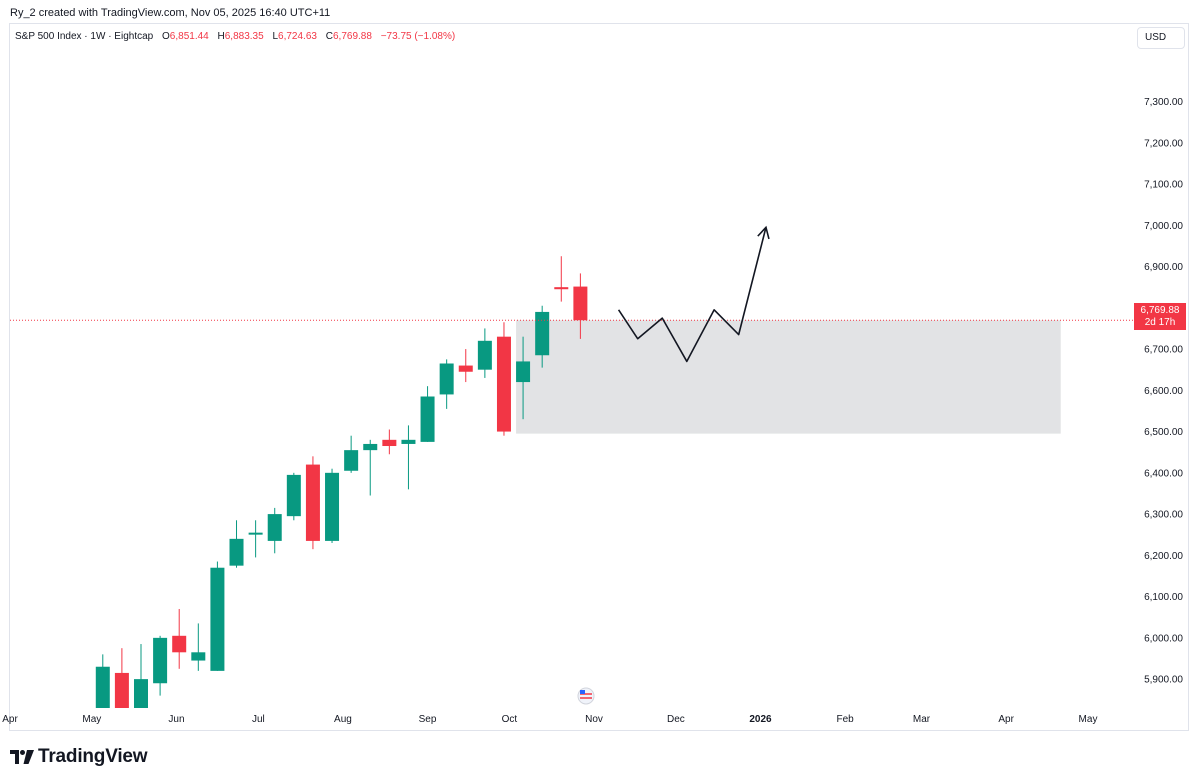 The width and height of the screenshot is (1200, 782). I want to click on x-tick-label: Oct, so click(510, 719).